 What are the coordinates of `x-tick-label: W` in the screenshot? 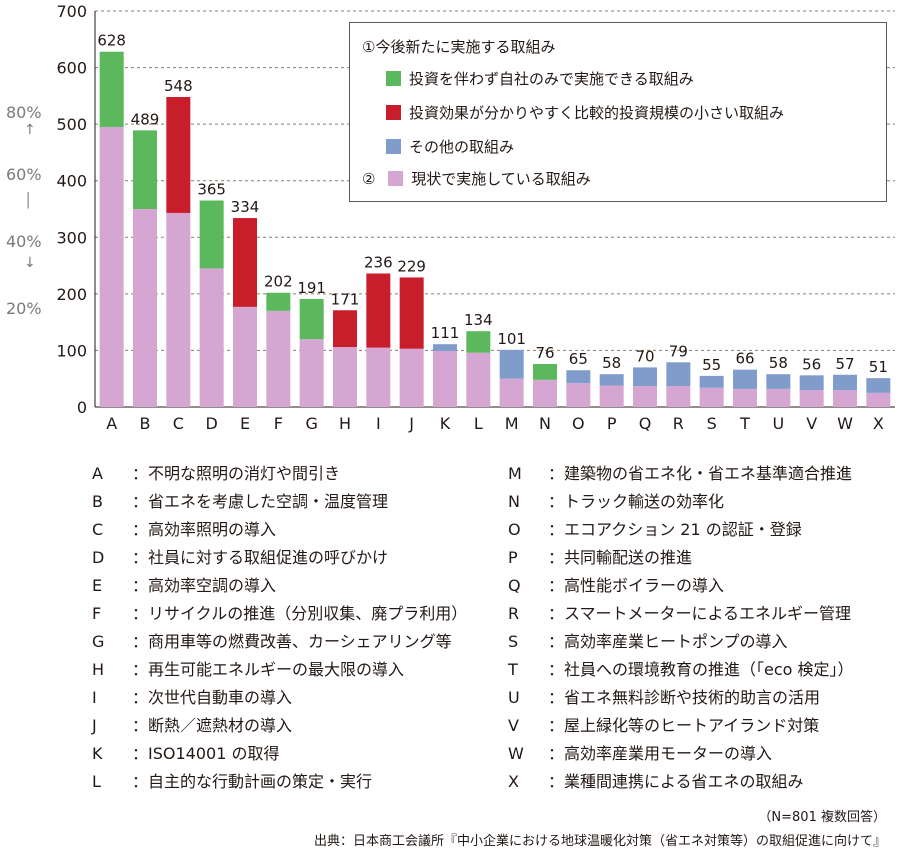 It's located at (845, 423).